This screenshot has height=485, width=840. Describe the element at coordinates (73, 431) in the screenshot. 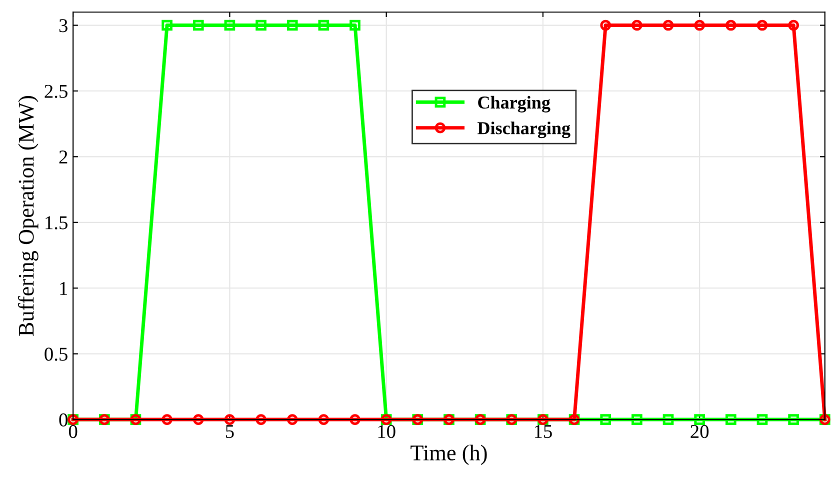

I see `x-tick-label: 0` at that location.